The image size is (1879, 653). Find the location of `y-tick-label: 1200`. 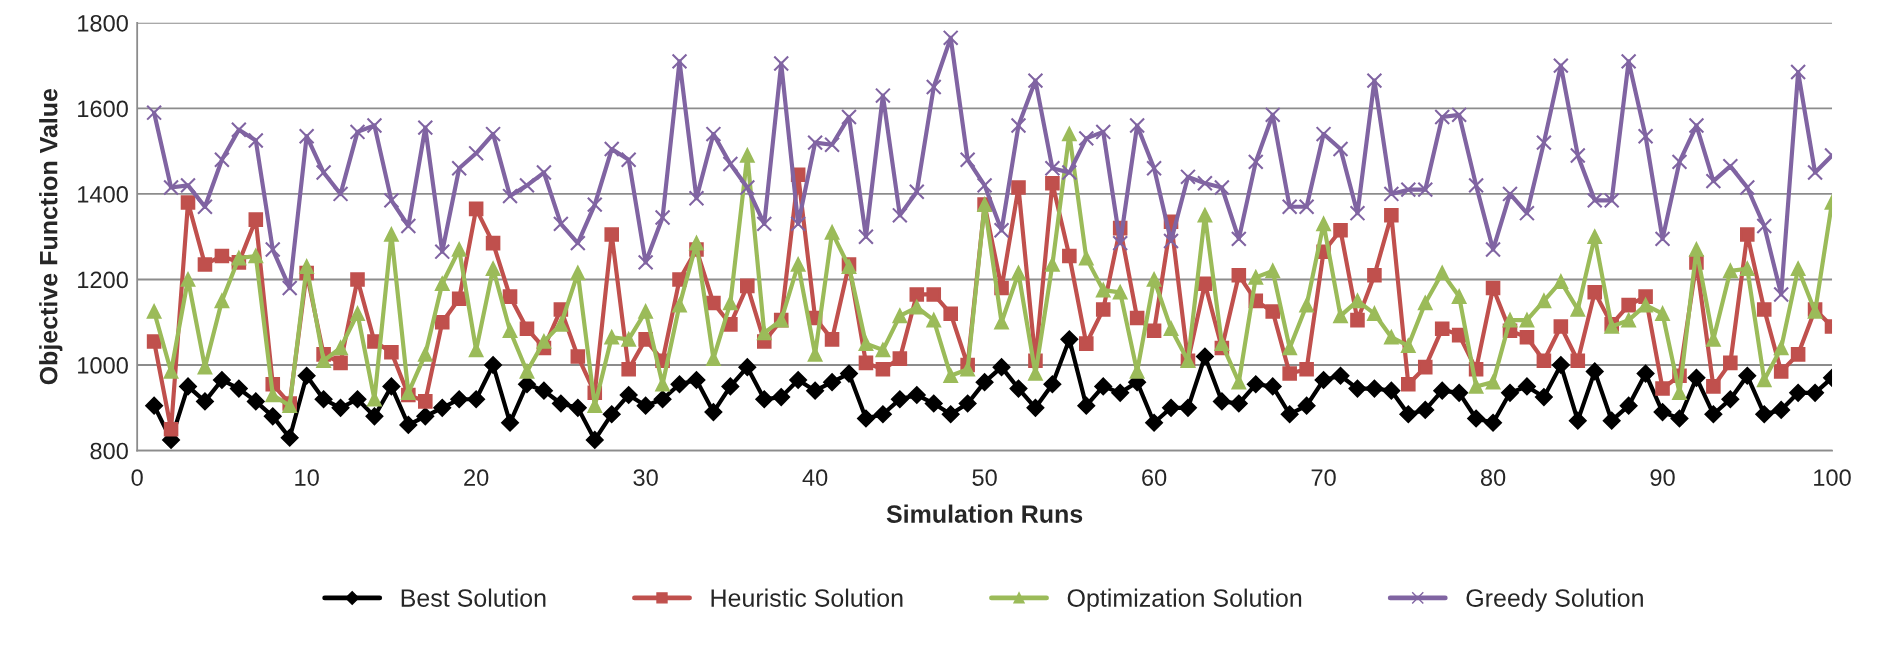

y-tick-label: 1200 is located at coordinates (103, 280).